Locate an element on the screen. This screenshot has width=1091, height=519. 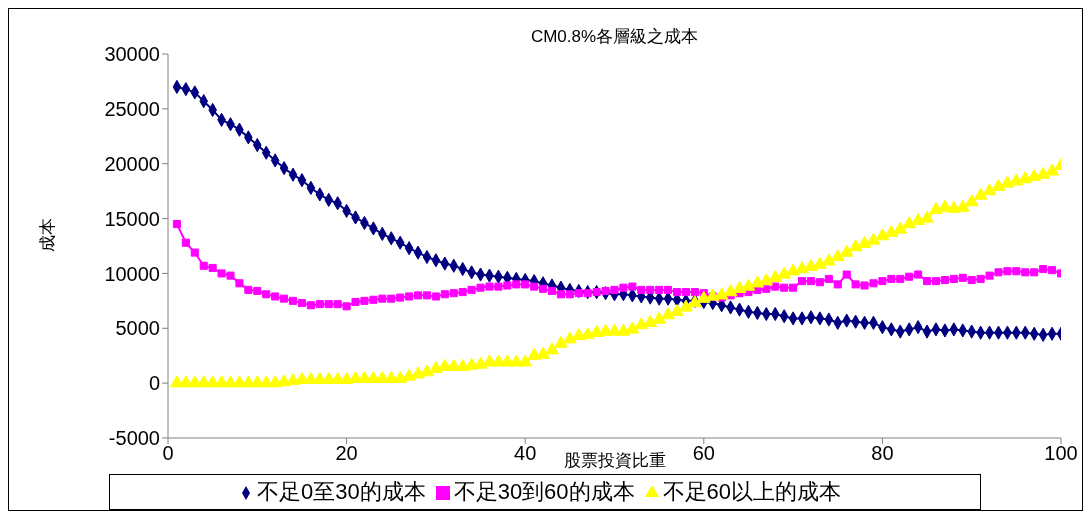
y-tick-label: 30000 is located at coordinates (132, 54).